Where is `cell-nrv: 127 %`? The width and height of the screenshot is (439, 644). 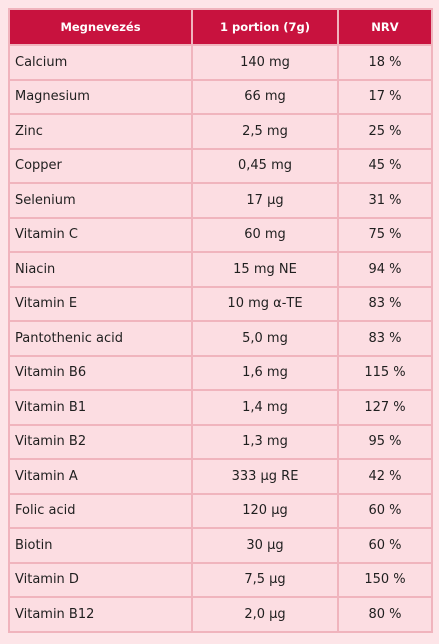 cell-nrv: 127 % is located at coordinates (385, 407).